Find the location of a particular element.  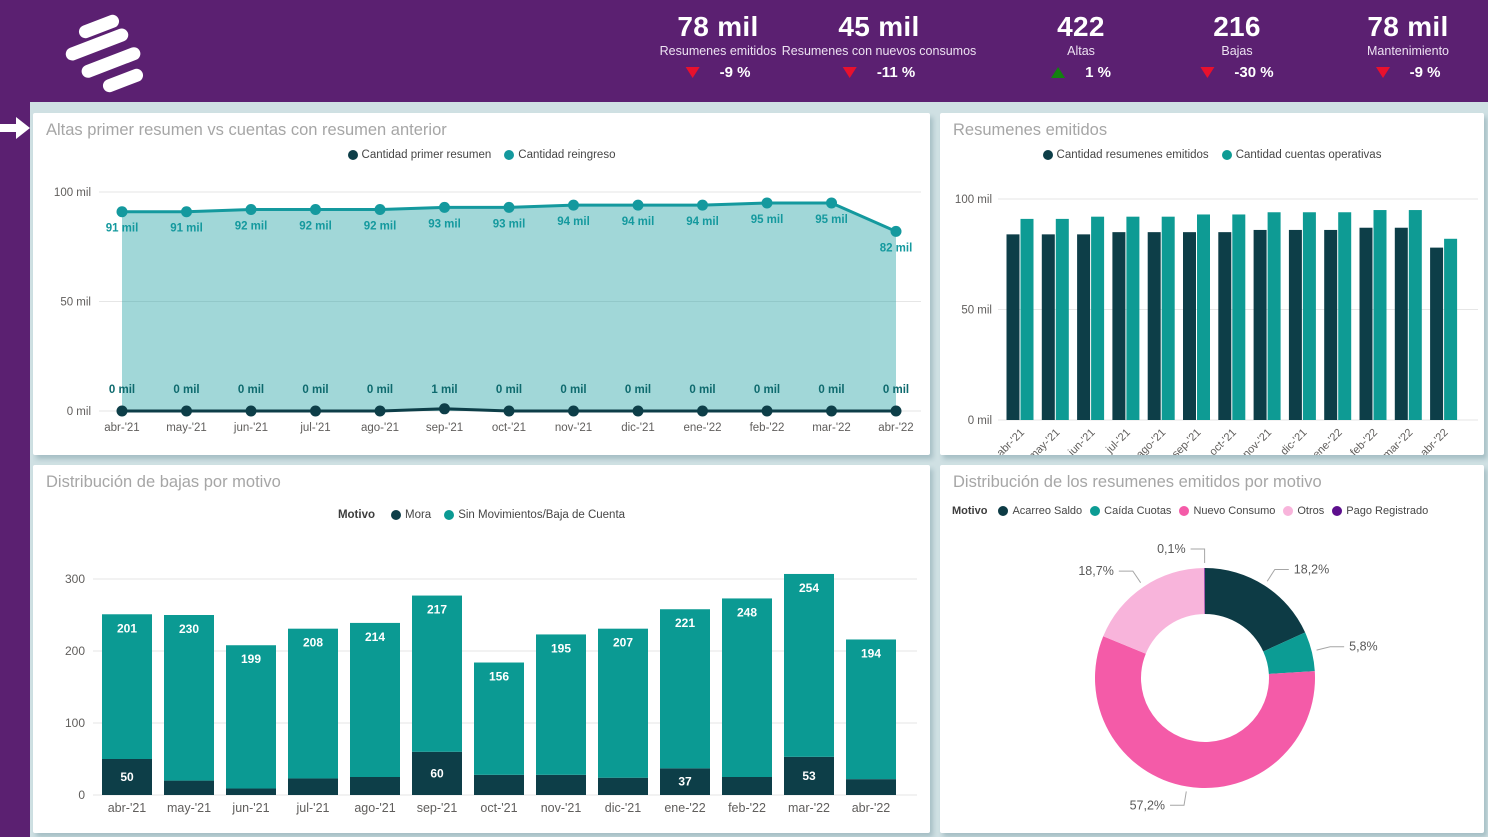

donut-slice-caída-cuotas is located at coordinates (1289, 653).